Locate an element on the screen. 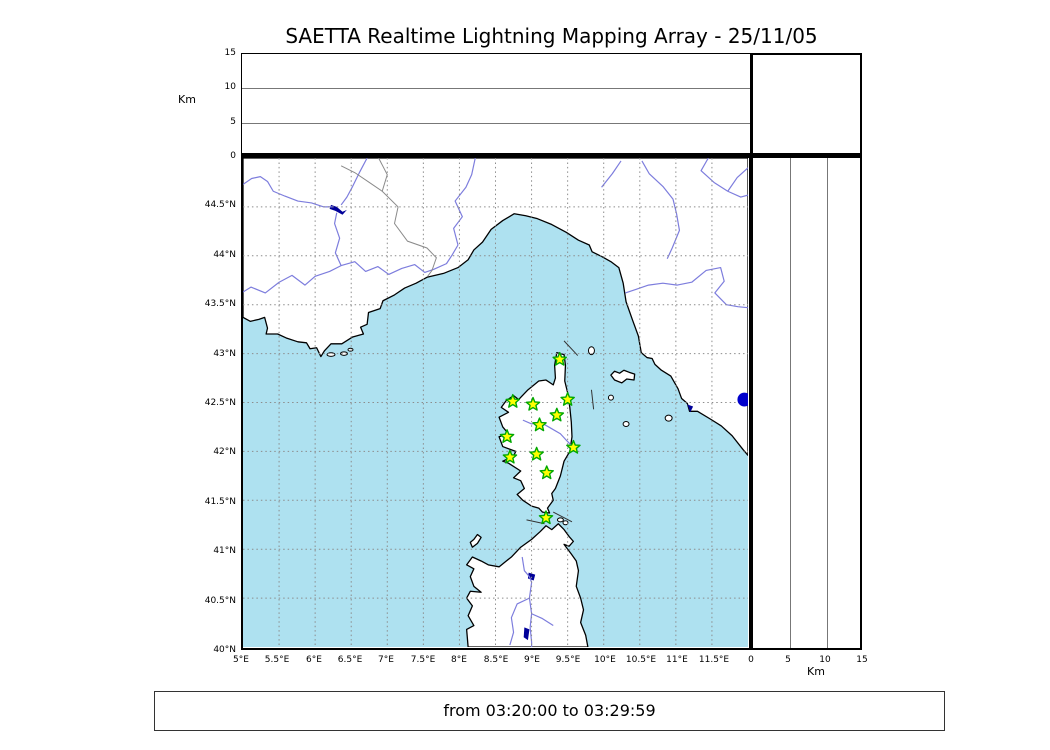 The height and width of the screenshot is (750, 1050). km-tick-label: 5 is located at coordinates (788, 660).